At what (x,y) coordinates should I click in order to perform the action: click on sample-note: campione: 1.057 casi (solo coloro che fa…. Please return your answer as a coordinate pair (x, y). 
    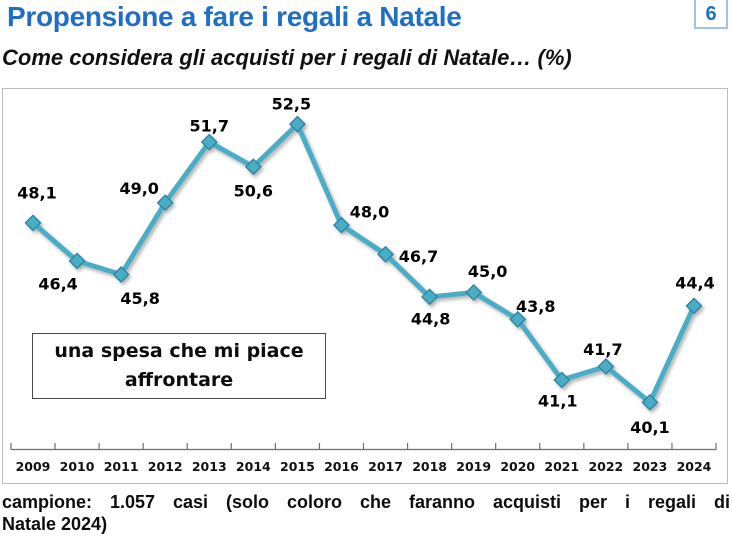
    Looking at the image, I should click on (366, 513).